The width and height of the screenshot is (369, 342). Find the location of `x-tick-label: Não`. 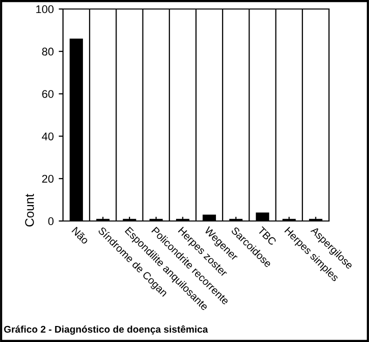

x-tick-label: Não is located at coordinates (80, 235).